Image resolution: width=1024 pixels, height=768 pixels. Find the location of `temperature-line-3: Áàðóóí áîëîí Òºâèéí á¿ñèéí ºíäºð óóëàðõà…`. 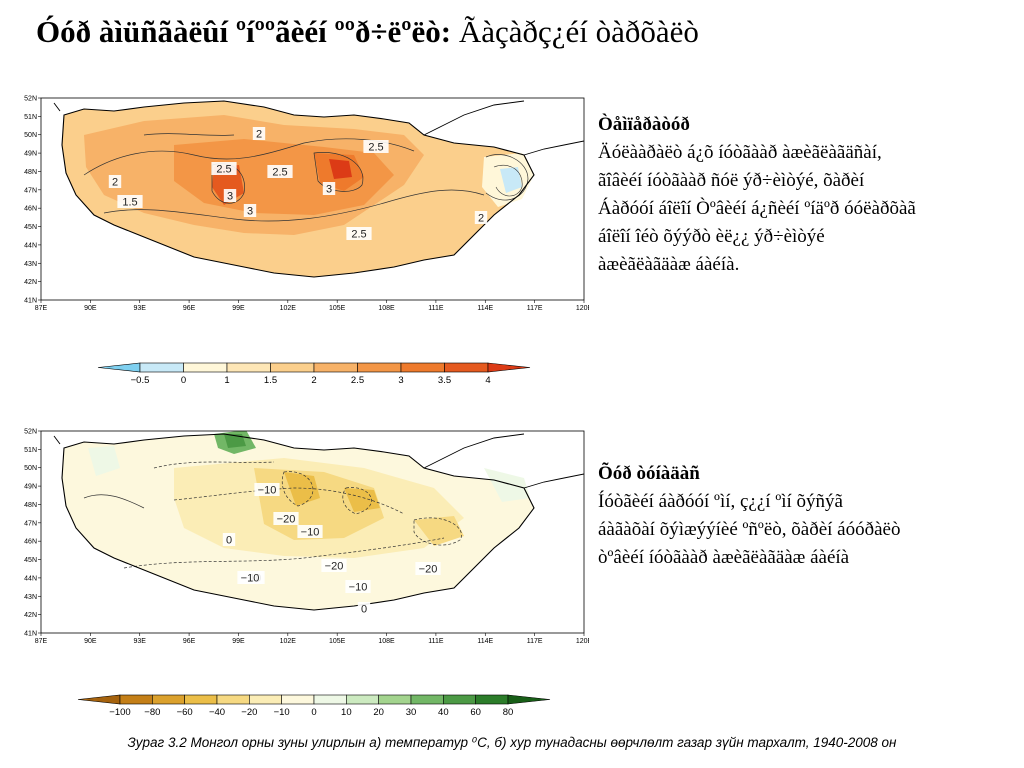

temperature-line-3: Áàðóóí áîëîí Òºâèéí á¿ñèéí ºíäºð óóëàðõà… is located at coordinates (757, 208).